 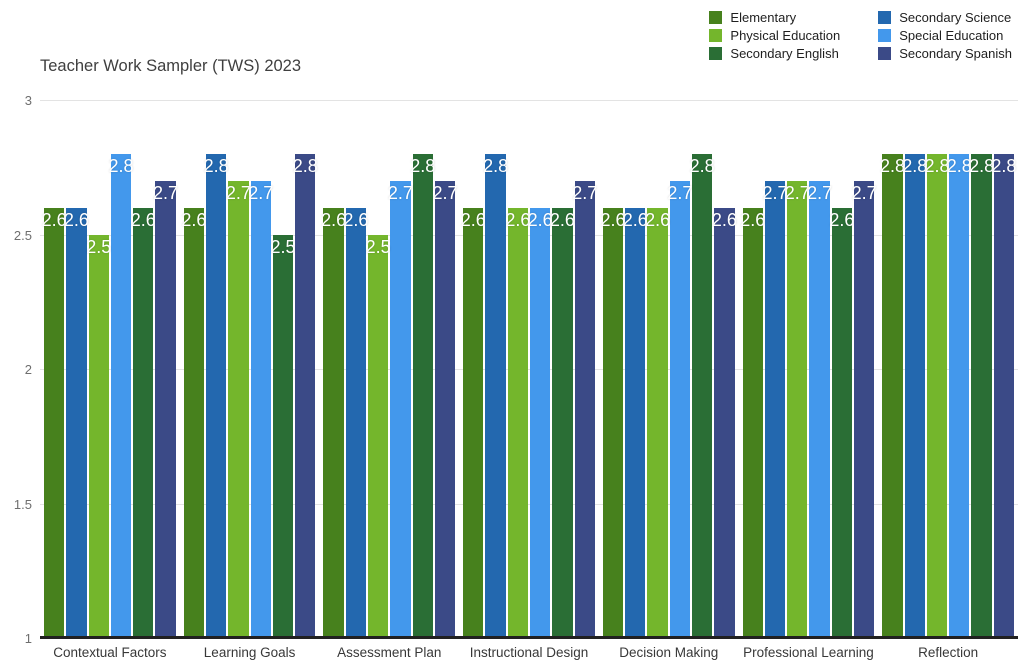 I want to click on chart-title: Teacher Work Sampler (TWS) 2023, so click(x=171, y=66).